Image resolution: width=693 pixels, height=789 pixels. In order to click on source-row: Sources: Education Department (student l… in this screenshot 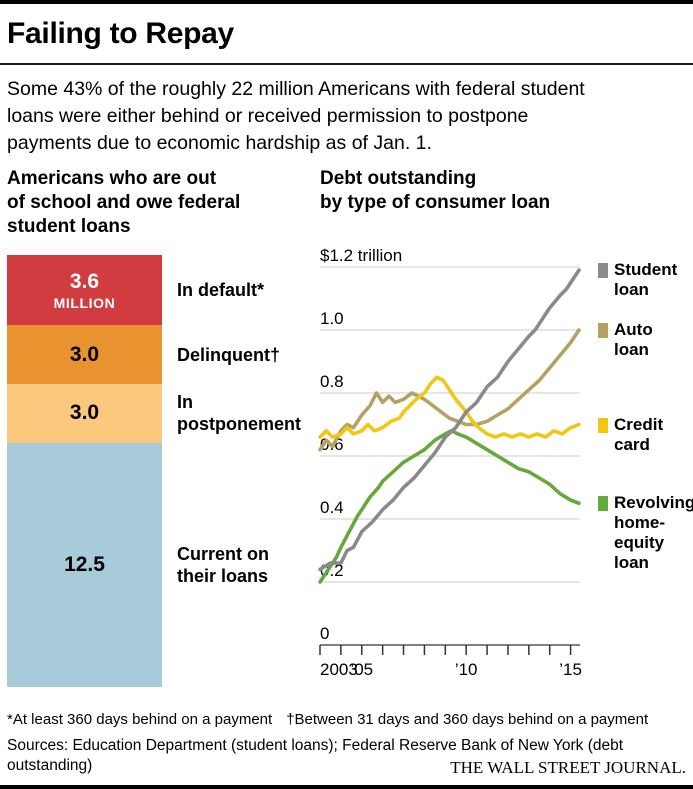, I will do `click(346, 756)`.